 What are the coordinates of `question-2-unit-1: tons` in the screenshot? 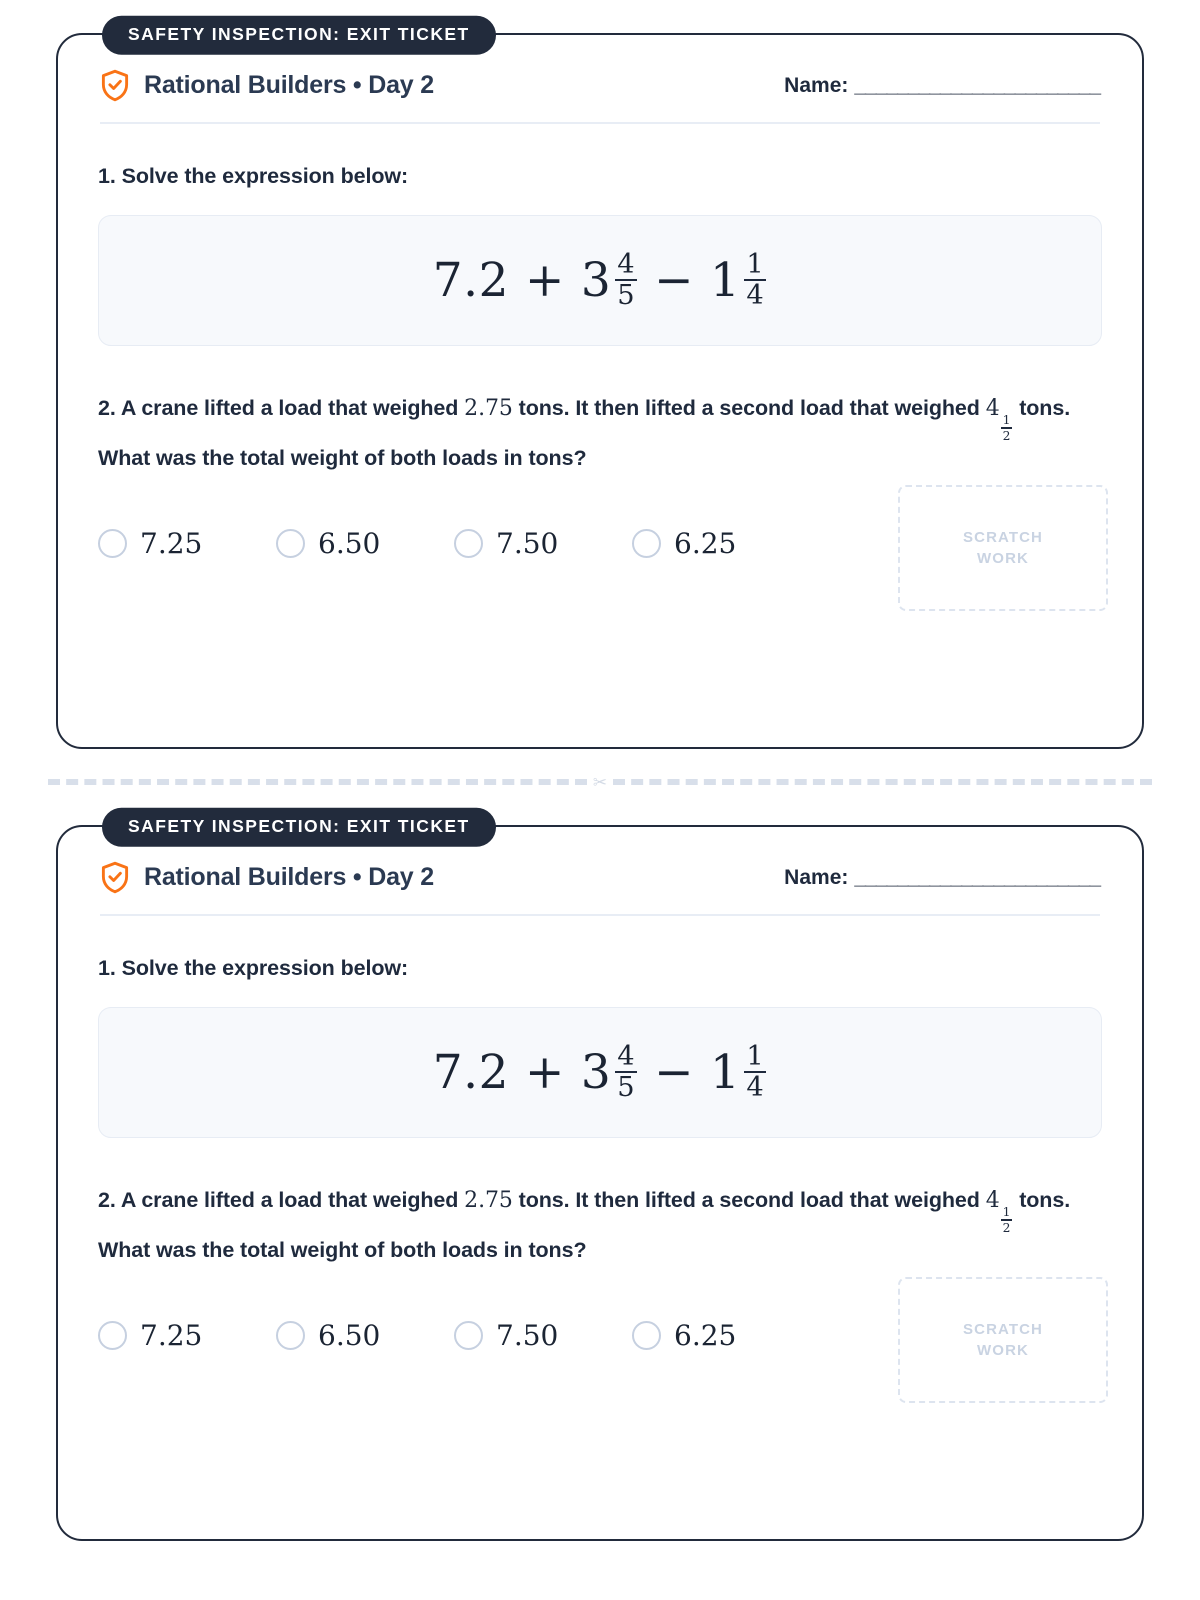 It's located at (541, 407).